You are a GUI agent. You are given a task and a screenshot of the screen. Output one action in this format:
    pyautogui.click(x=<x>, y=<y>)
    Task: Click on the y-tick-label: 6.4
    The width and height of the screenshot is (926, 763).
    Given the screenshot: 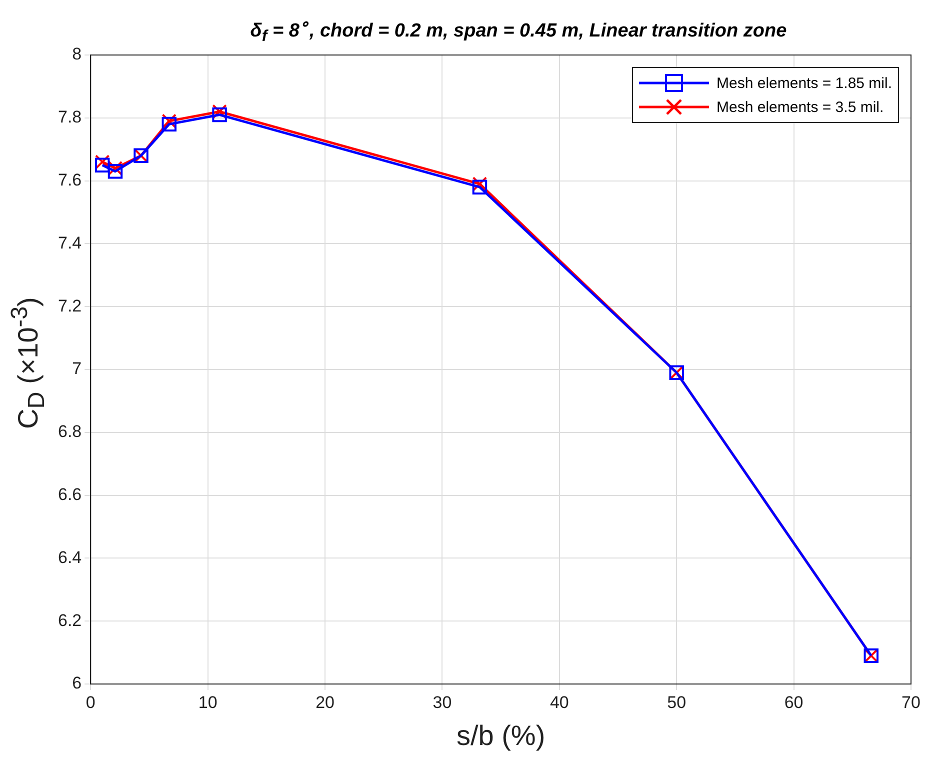 What is the action you would take?
    pyautogui.click(x=70, y=557)
    